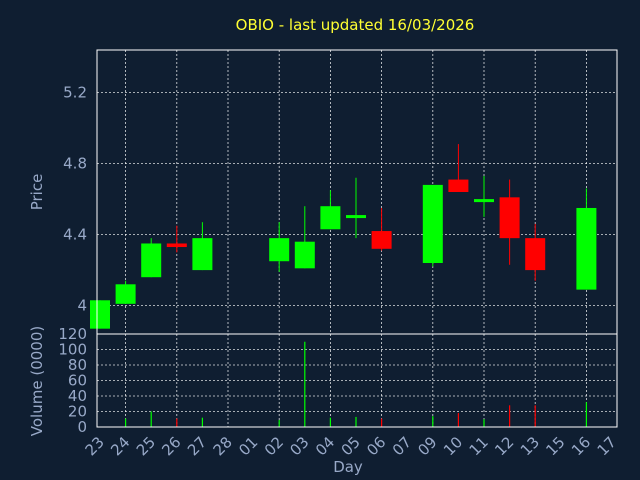 This screenshot has height=480, width=640. What do you see at coordinates (355, 25) in the screenshot?
I see `chart-title: OBIO - last updated 16/03/2026` at bounding box center [355, 25].